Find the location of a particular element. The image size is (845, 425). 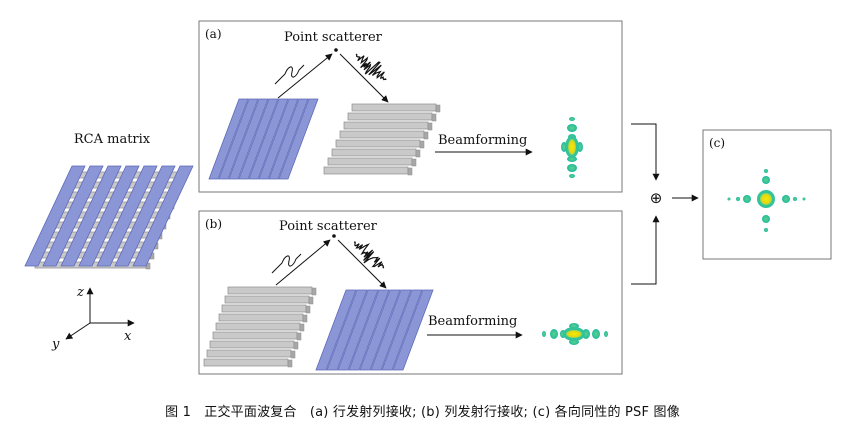

axis-z-label: z is located at coordinates (80, 292).